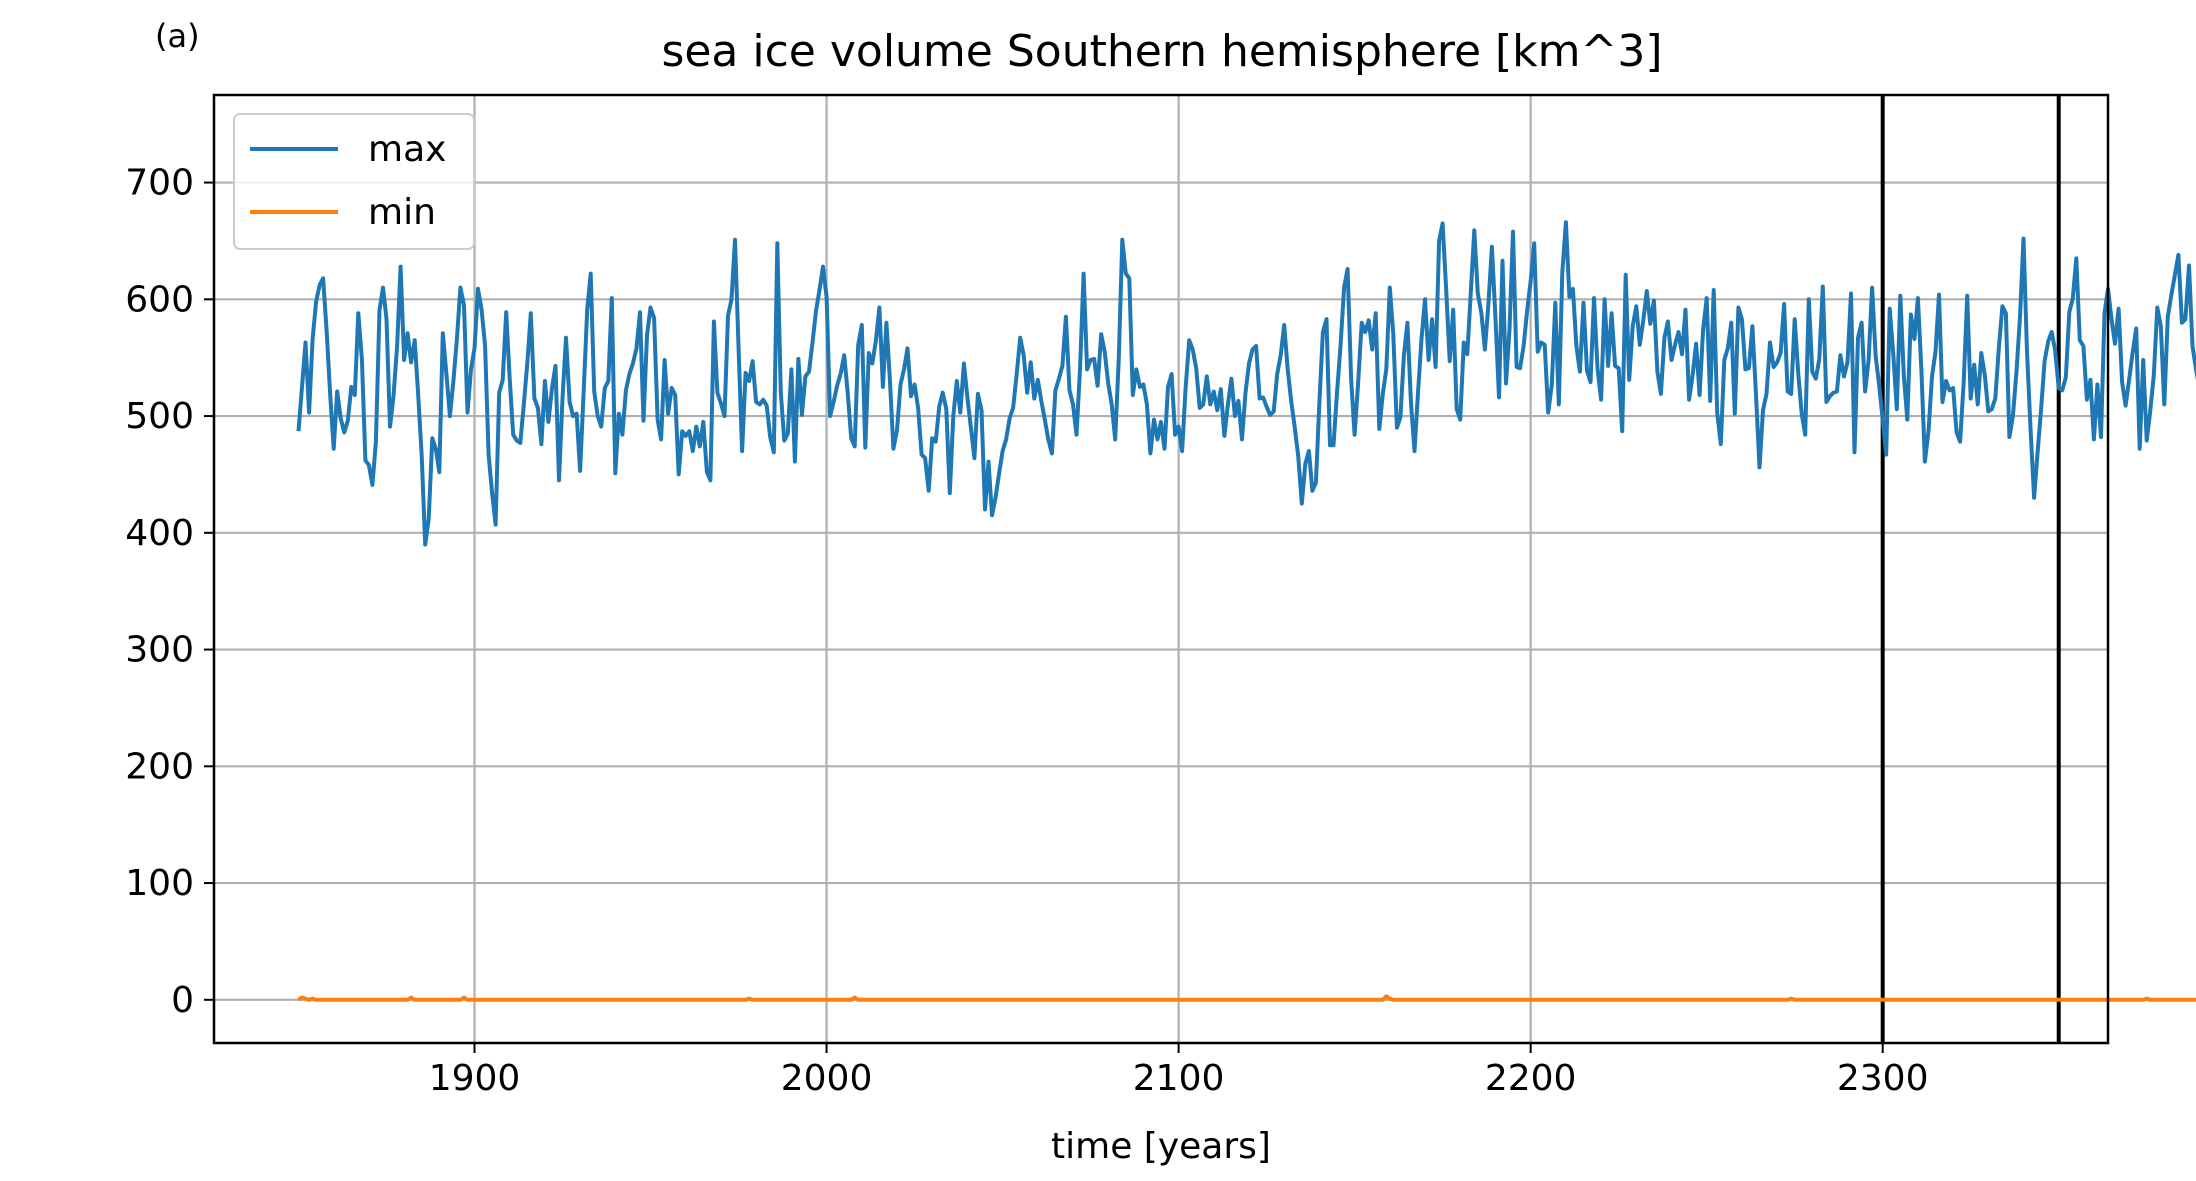 This screenshot has height=1181, width=2196. Describe the element at coordinates (159, 299) in the screenshot. I see `y-tick-label: 600` at that location.